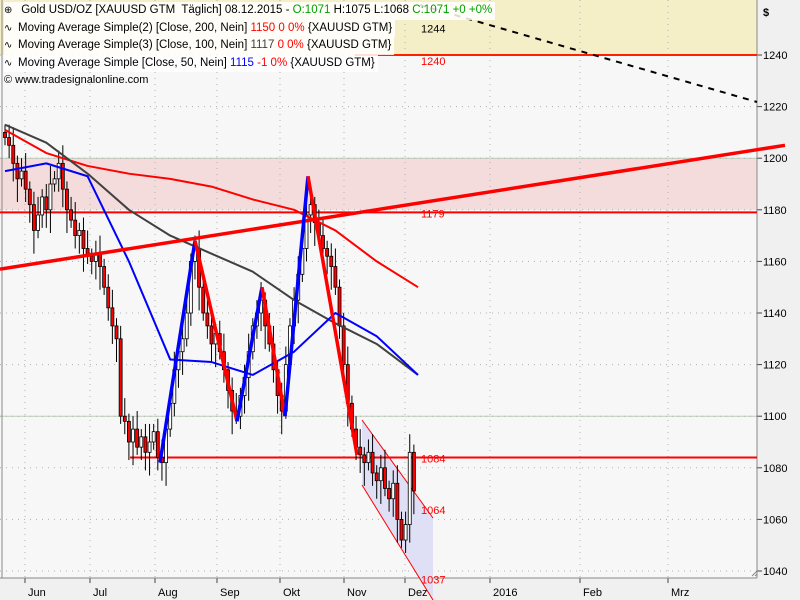 The image size is (800, 600). I want to click on level-label: 1244, so click(433, 30).